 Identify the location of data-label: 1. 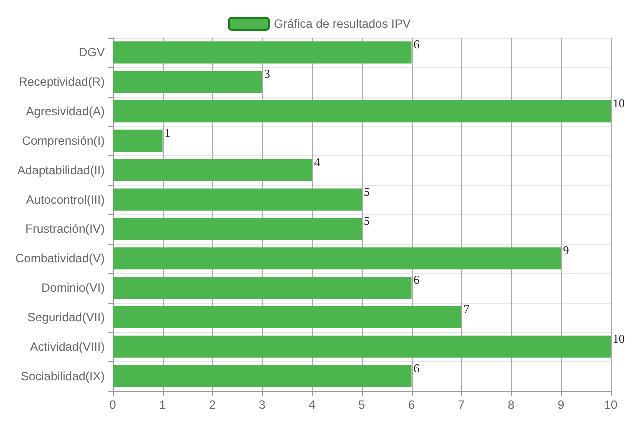
(167, 133).